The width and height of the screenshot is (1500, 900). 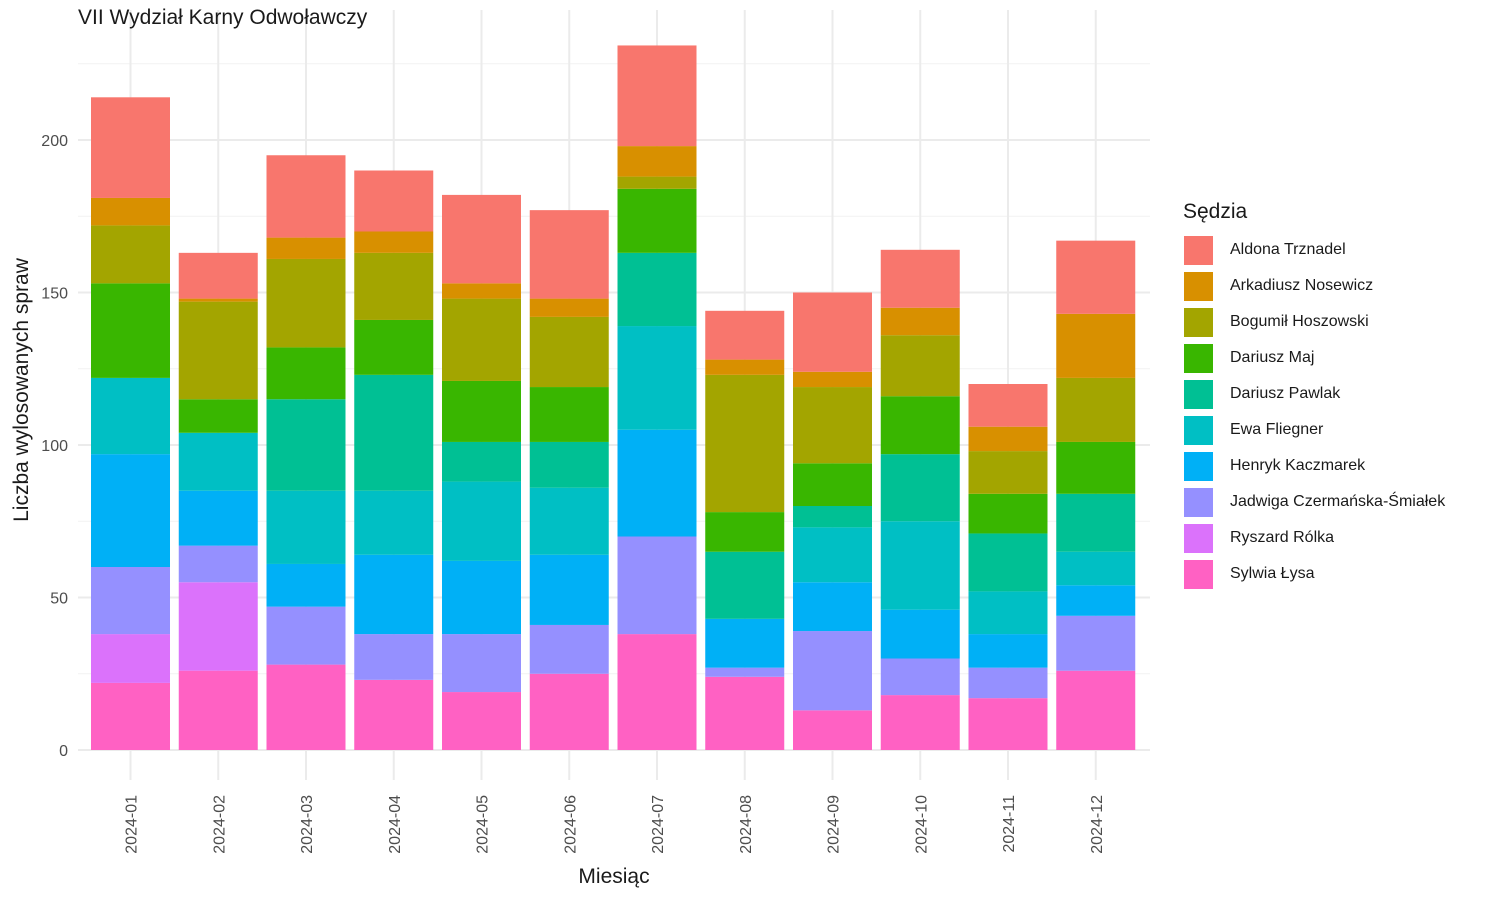 What do you see at coordinates (307, 824) in the screenshot?
I see `x-tick-label: 2024-03` at bounding box center [307, 824].